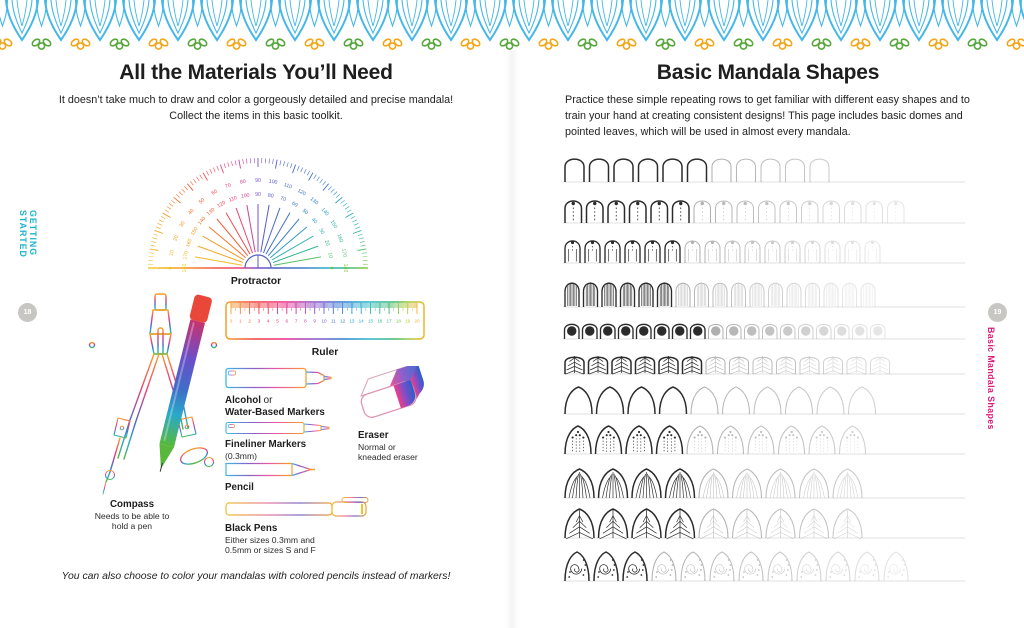  Describe the element at coordinates (270, 469) in the screenshot. I see `pencil-illustration` at that location.